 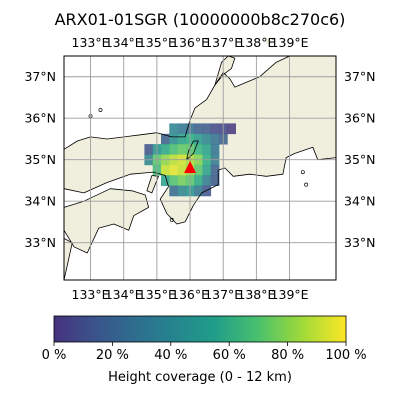 I want to click on lon-tick-label-bottom: 135°E, so click(x=157, y=294).